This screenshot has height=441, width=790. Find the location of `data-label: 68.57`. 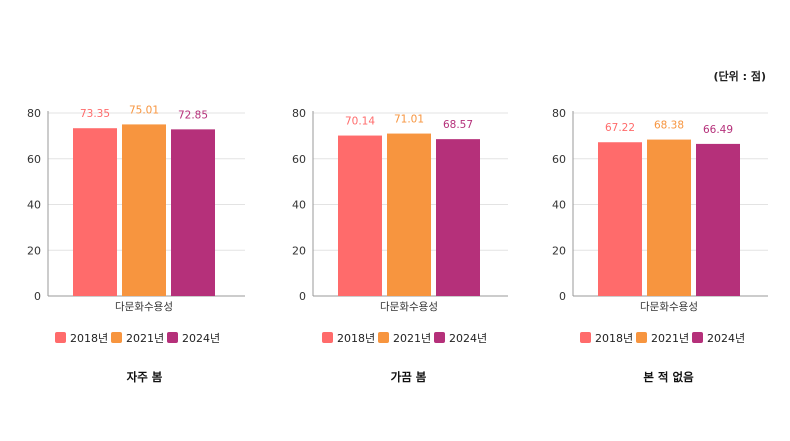

data-label: 68.57 is located at coordinates (458, 125).